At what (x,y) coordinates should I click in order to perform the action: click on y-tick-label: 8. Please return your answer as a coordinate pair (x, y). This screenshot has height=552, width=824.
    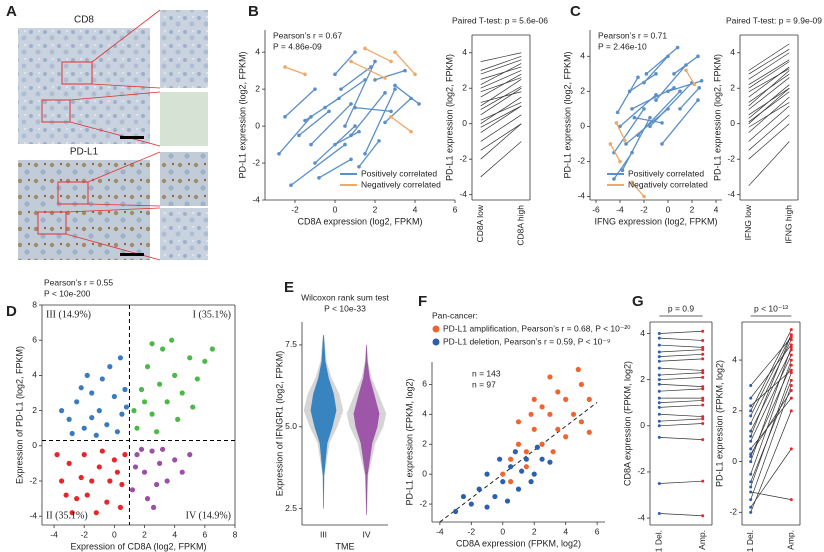
    Looking at the image, I should click on (34, 304).